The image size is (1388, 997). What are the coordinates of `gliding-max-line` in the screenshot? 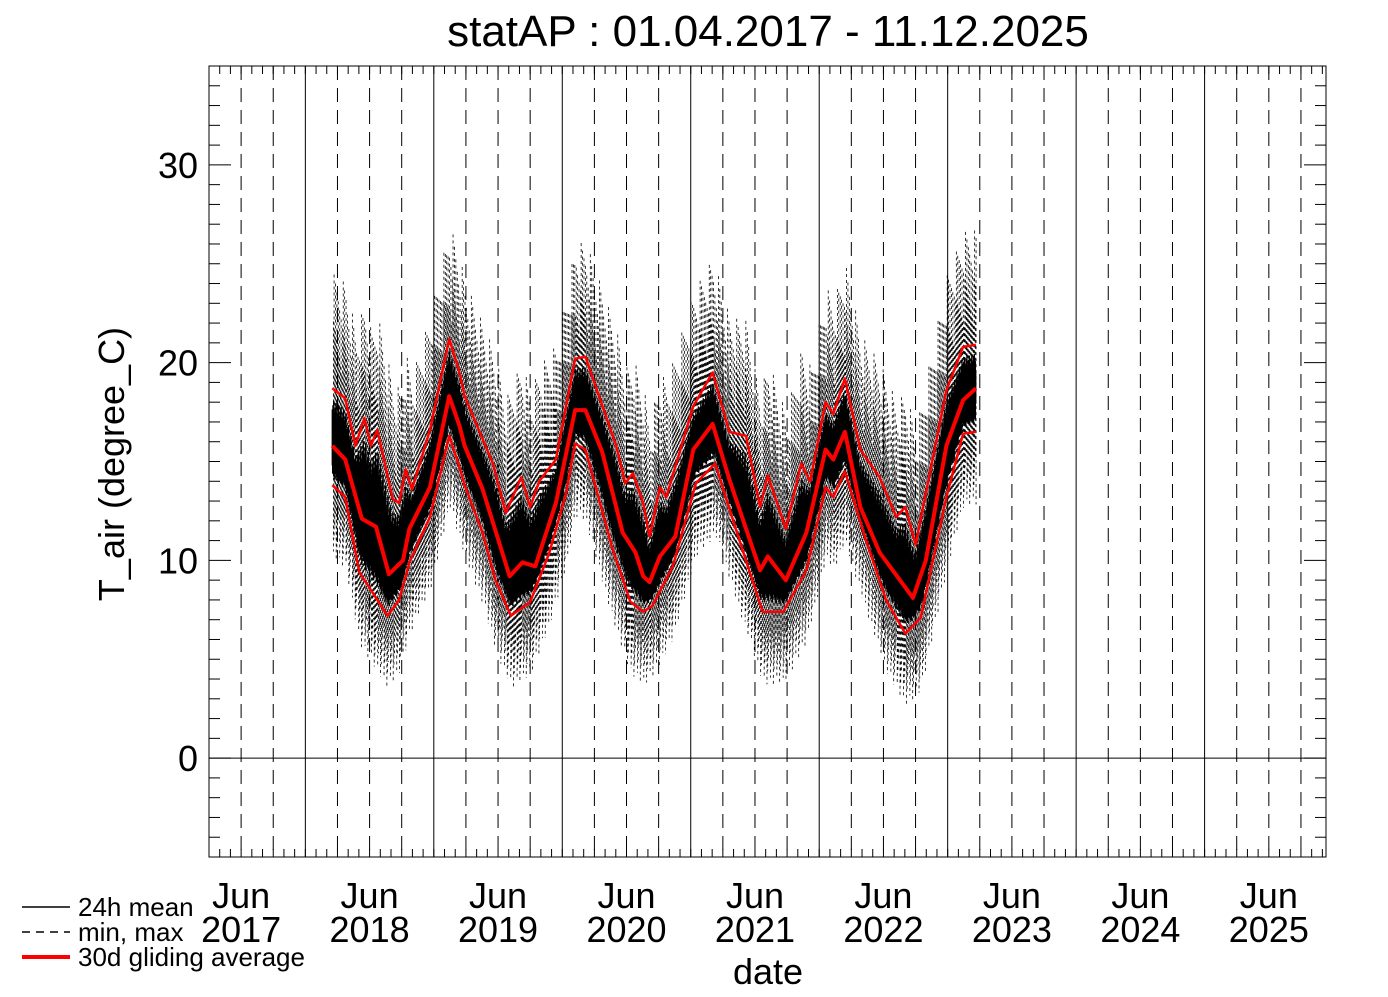 It's located at (654, 441).